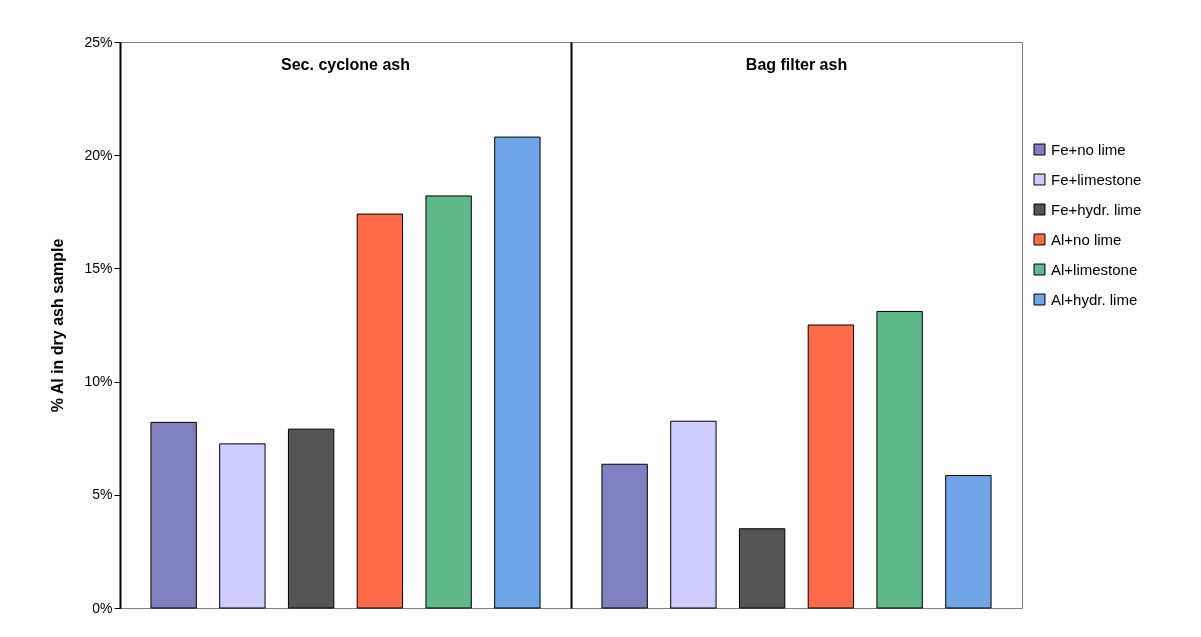  I want to click on x-tick-label: Sec. cyclone ash, so click(345, 64).